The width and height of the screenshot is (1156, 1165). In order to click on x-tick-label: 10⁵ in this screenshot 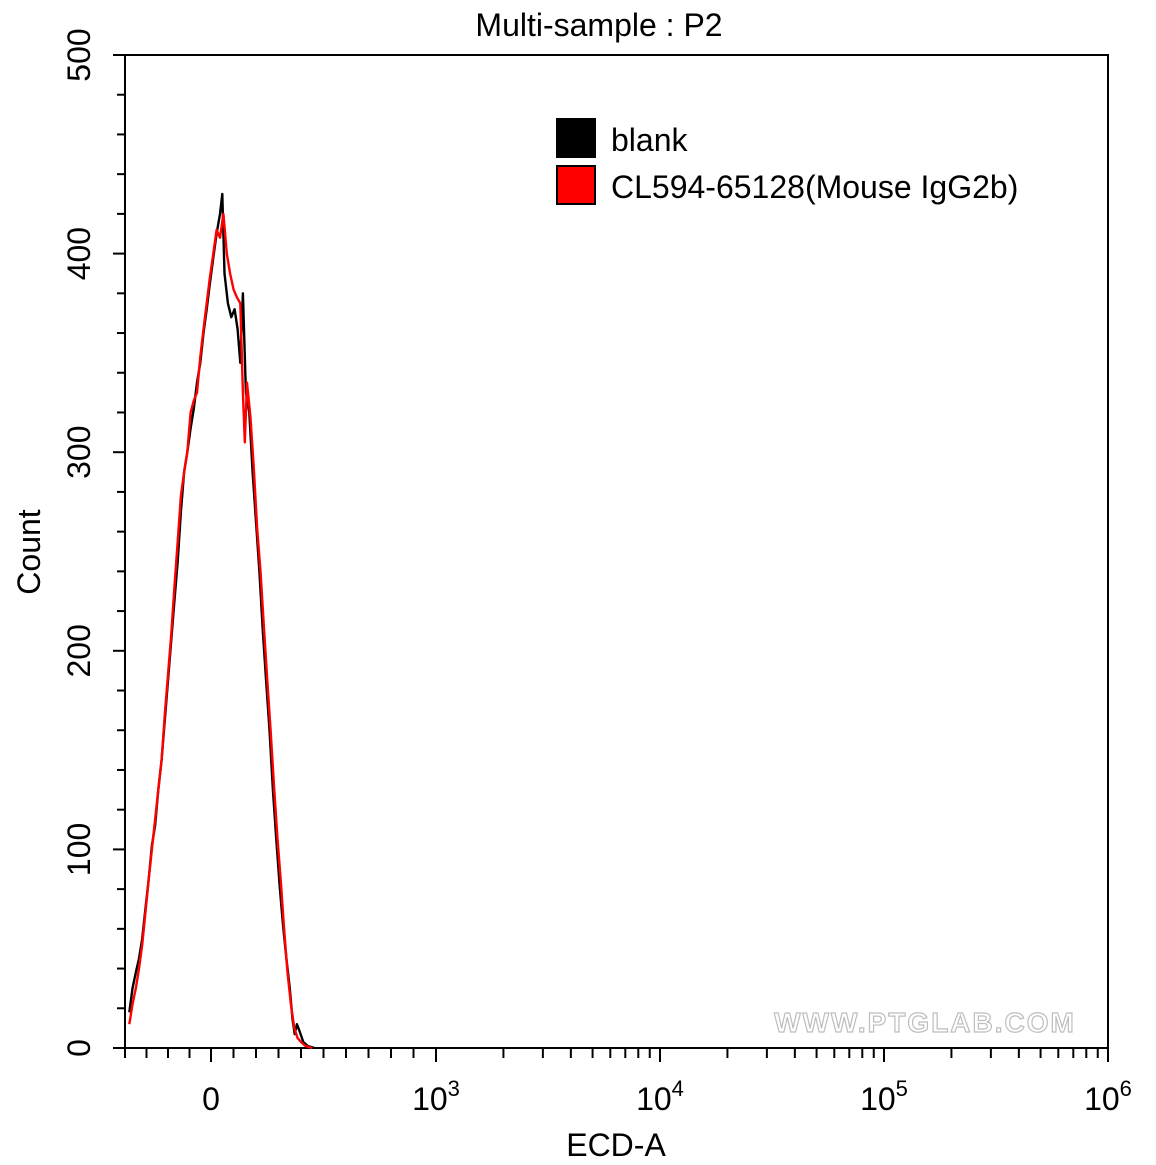, I will do `click(884, 1096)`.